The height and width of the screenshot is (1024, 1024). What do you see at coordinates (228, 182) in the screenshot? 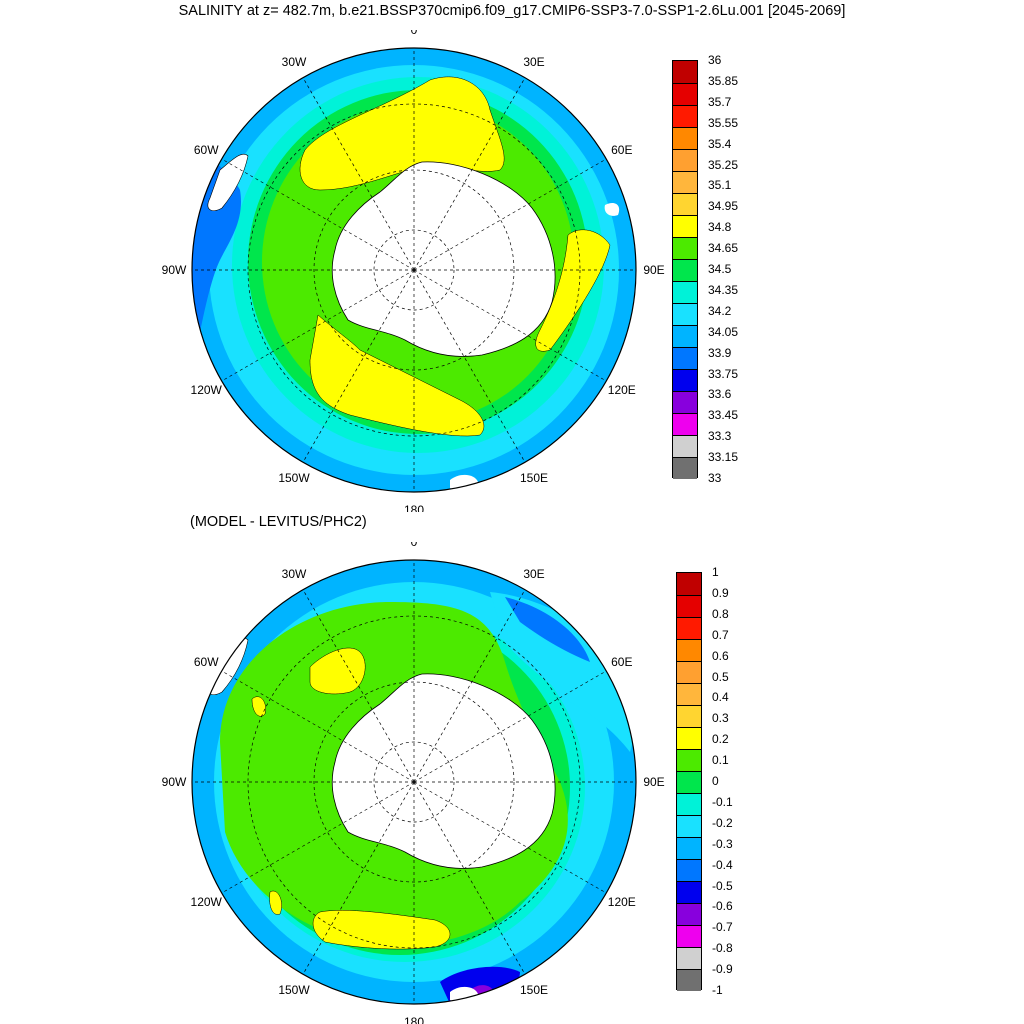
I see `land-south-america` at bounding box center [228, 182].